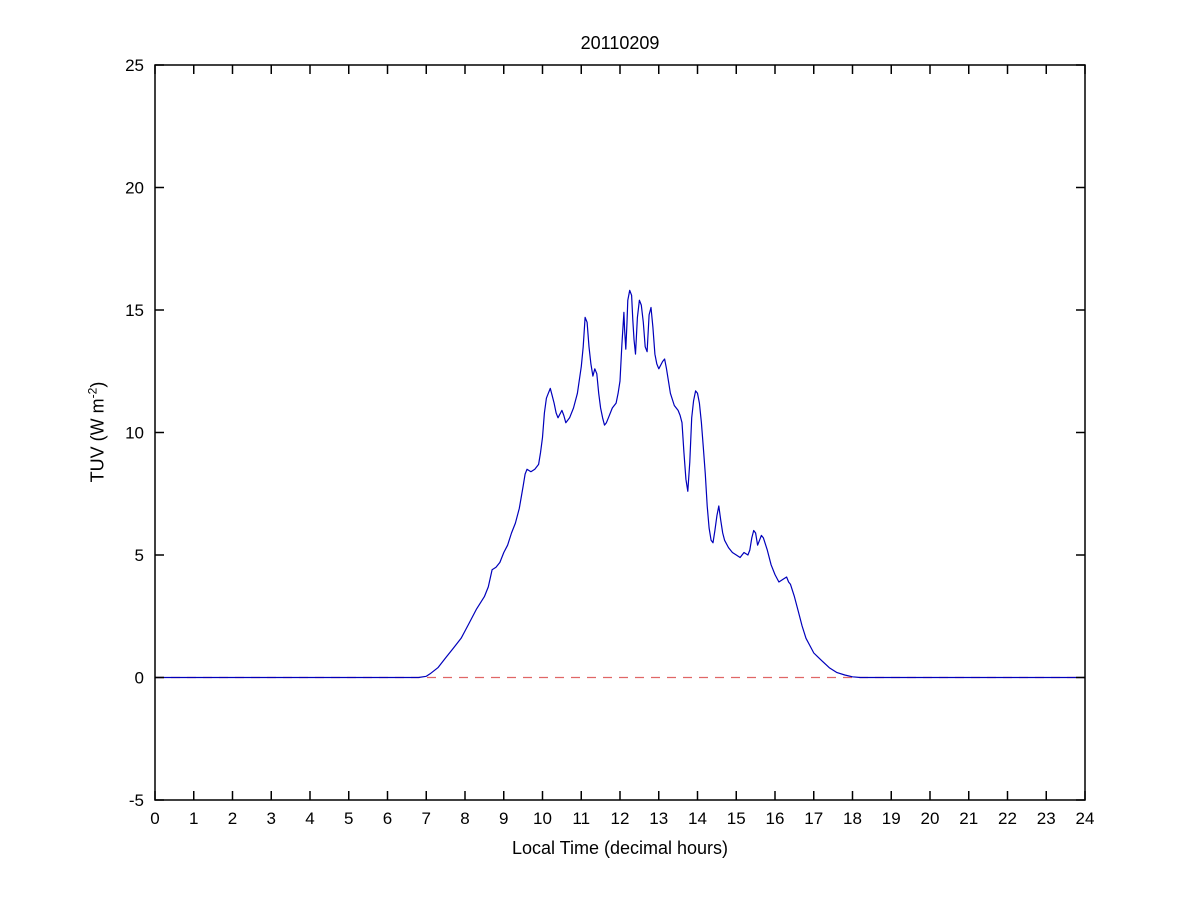 The image size is (1201, 900). Describe the element at coordinates (134, 310) in the screenshot. I see `y-tick-label: 15` at that location.